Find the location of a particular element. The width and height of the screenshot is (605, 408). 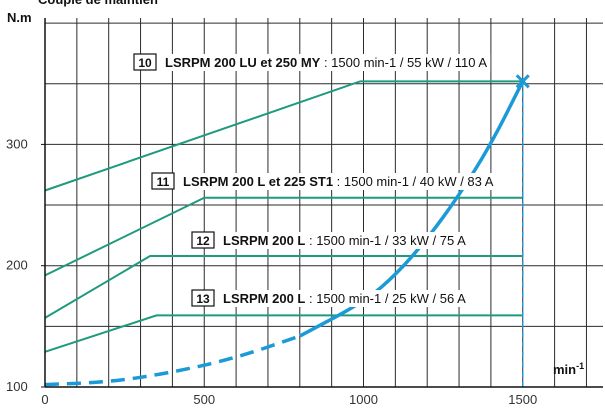

annotation-label: LSRPM 200 L : 1500 min-1 / 33 kW / 75 A is located at coordinates (344, 240).